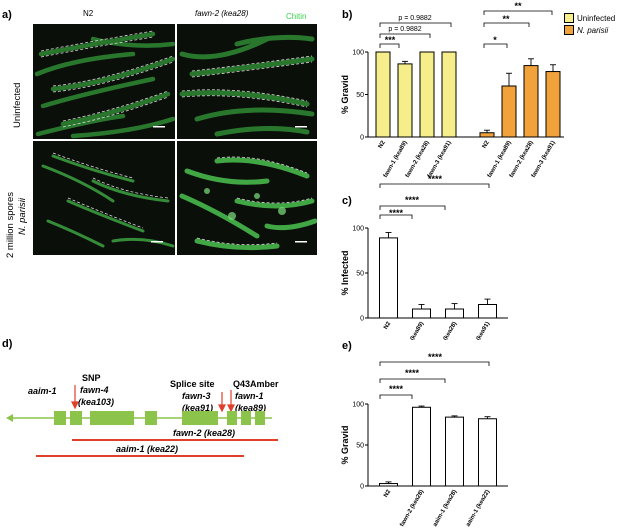 Image resolution: width=617 pixels, height=528 pixels. I want to click on legend-item-nparisii: N. parisii, so click(589, 30).